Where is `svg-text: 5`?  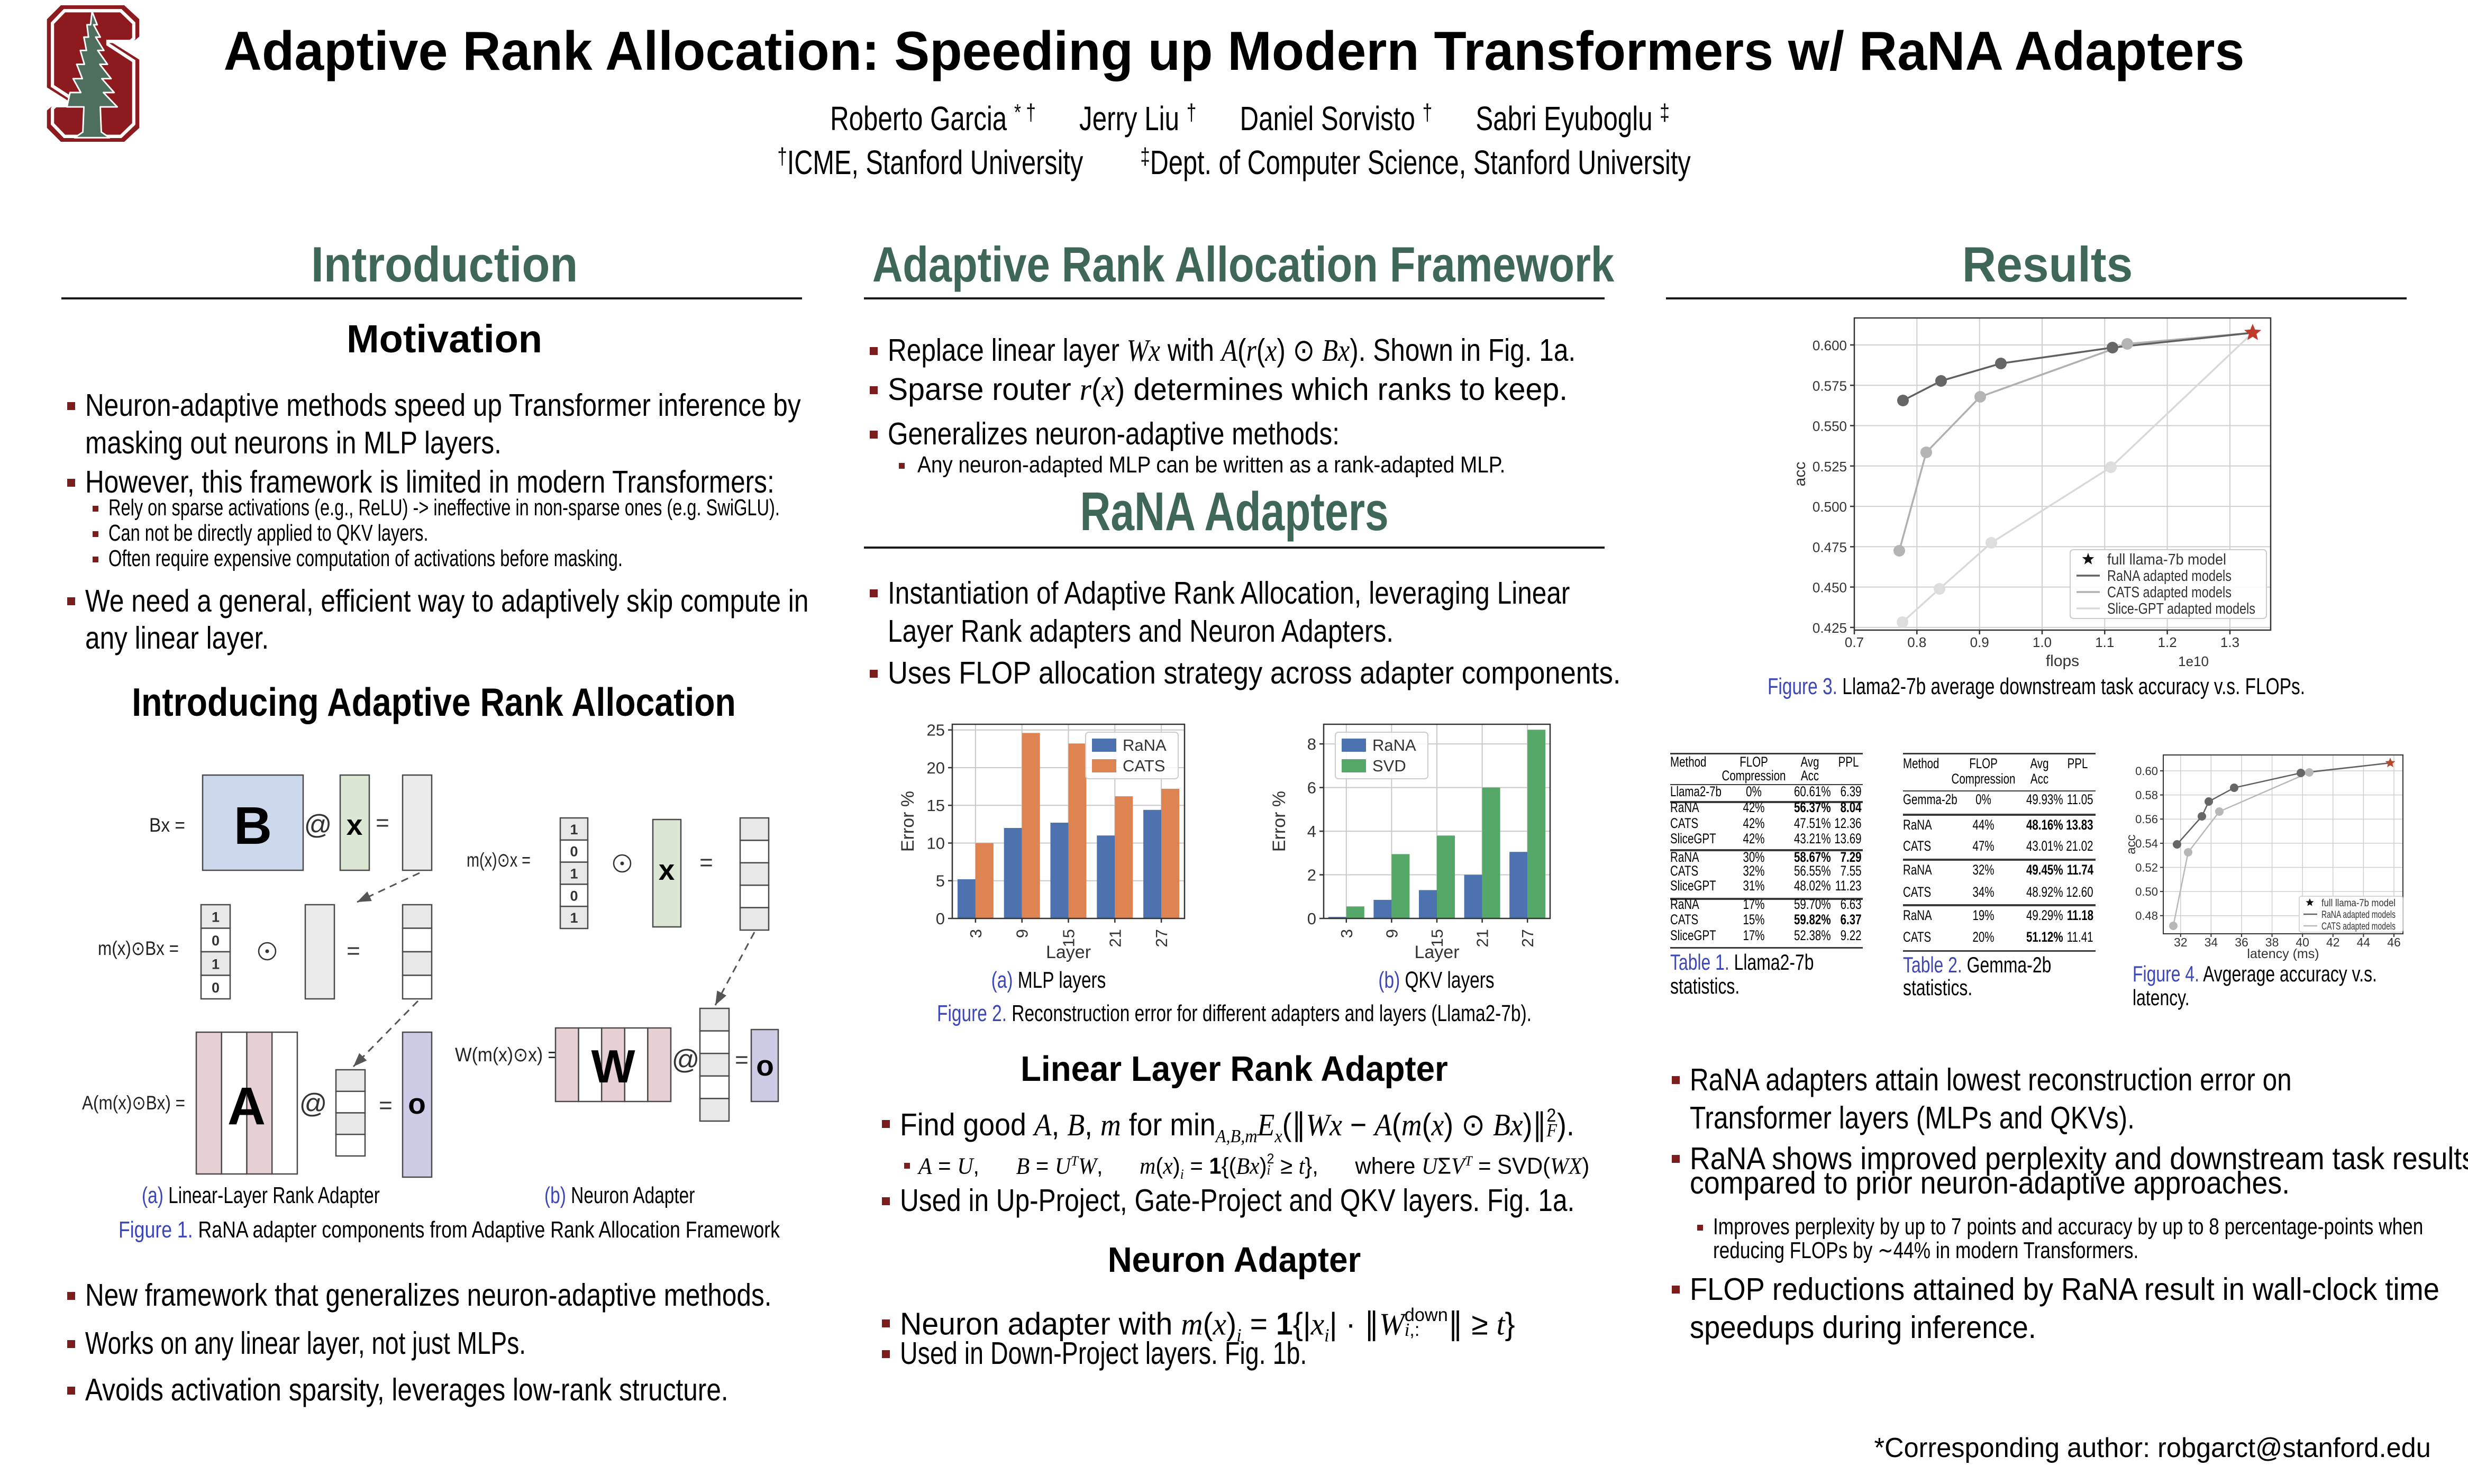 svg-text: 5 is located at coordinates (940, 881).